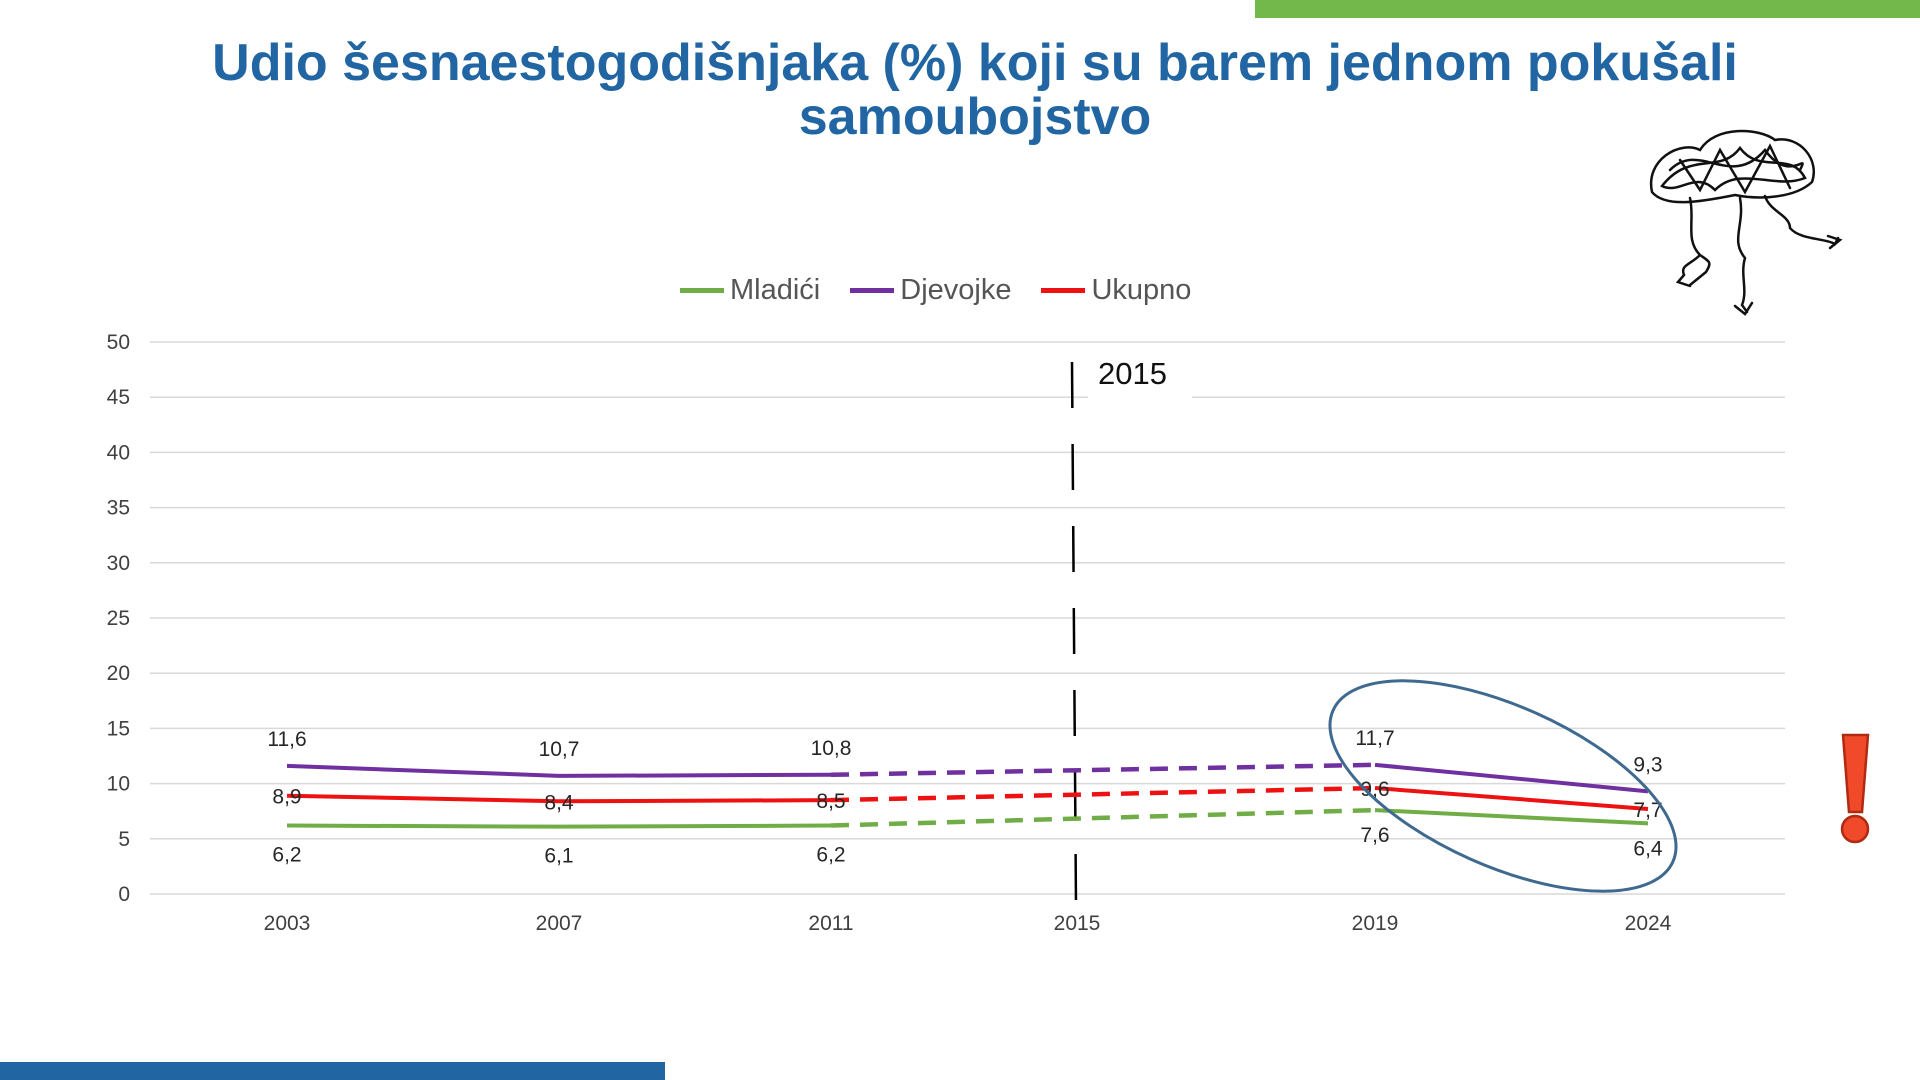  What do you see at coordinates (1648, 923) in the screenshot?
I see `x-tick-2024: 2024` at bounding box center [1648, 923].